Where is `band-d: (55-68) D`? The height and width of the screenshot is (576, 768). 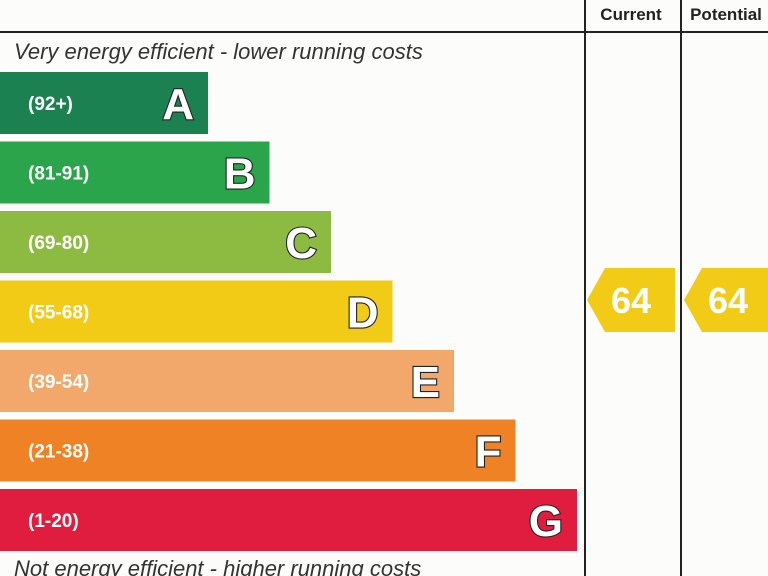 band-d: (55-68) D is located at coordinates (196, 311).